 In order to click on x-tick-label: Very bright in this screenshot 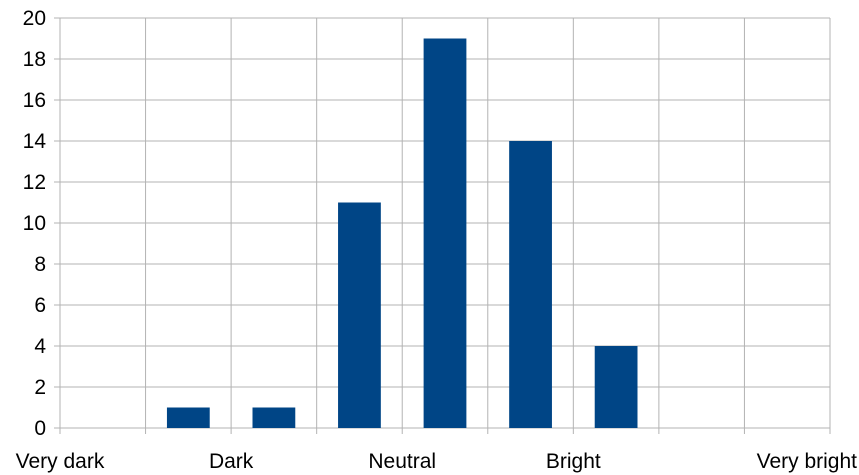, I will do `click(807, 461)`.